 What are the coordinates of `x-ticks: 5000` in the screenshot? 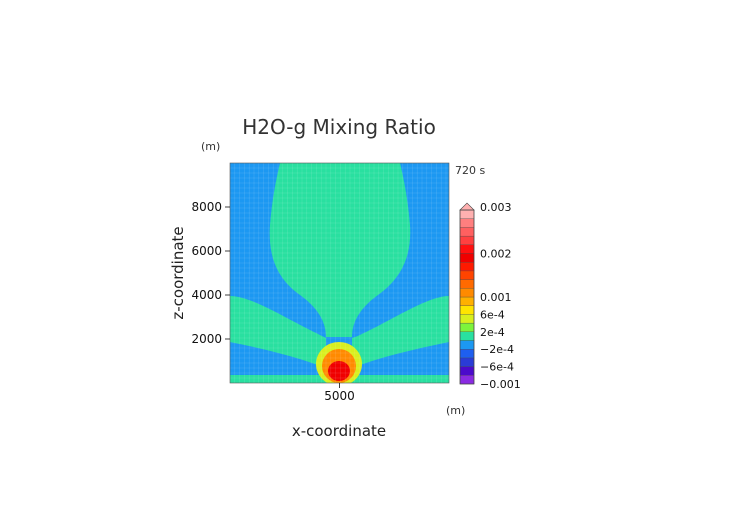 It's located at (339, 393).